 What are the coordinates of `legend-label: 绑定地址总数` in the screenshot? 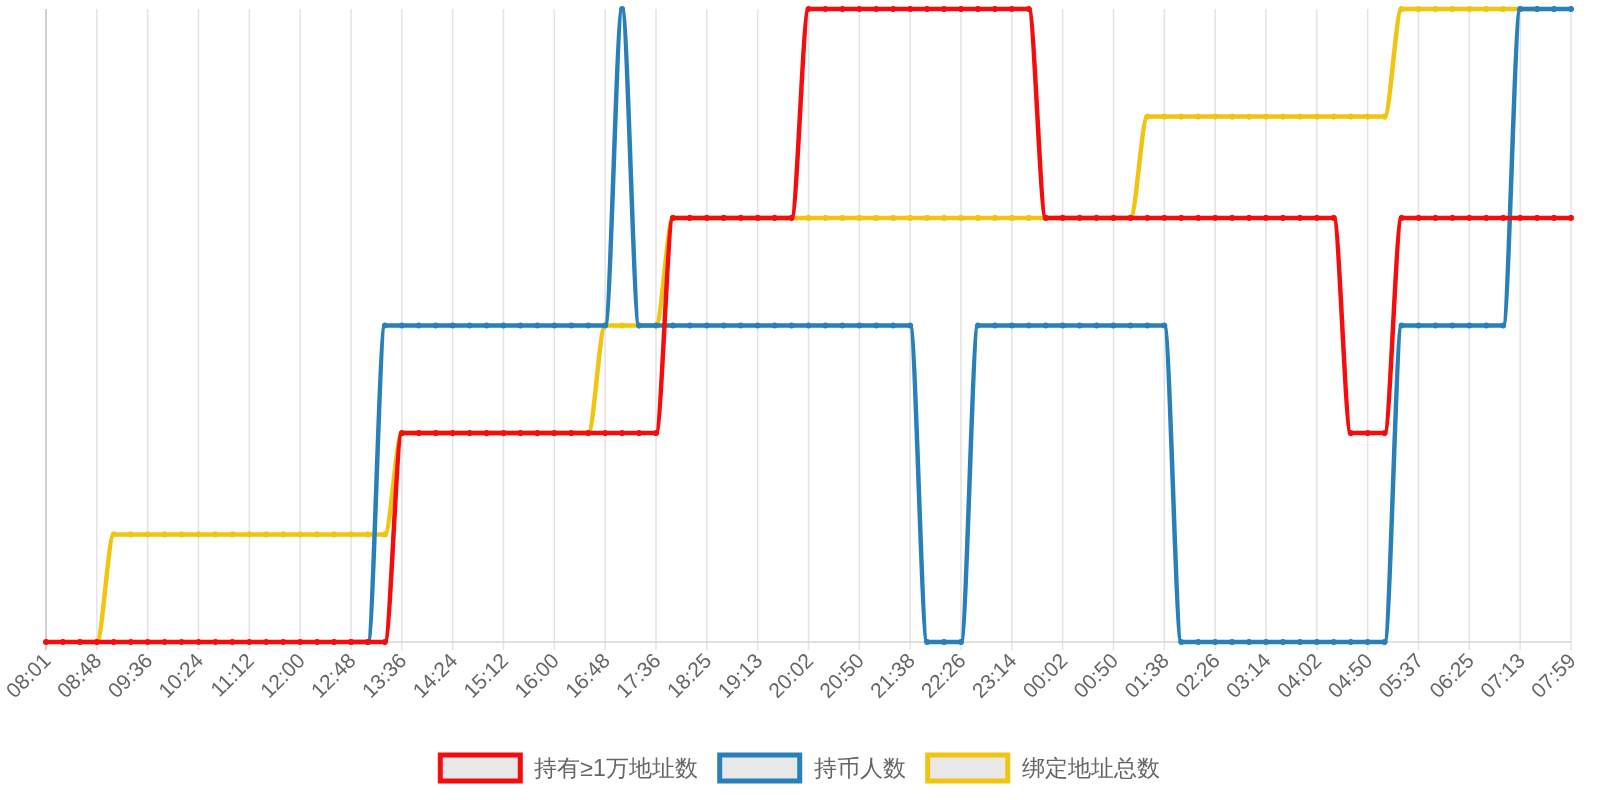 It's located at (1090, 768).